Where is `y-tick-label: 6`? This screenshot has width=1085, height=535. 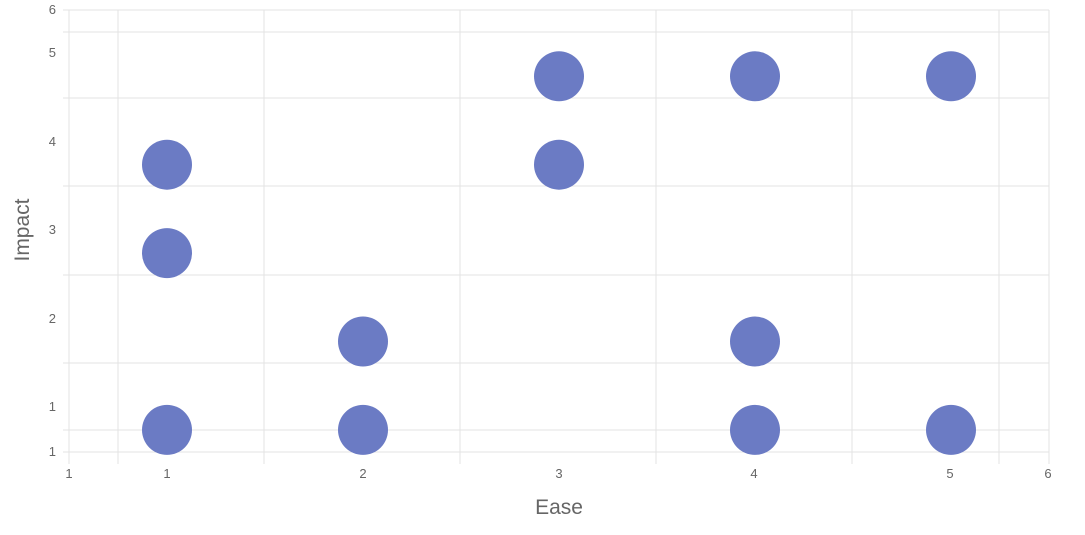
y-tick-label: 6 is located at coordinates (52, 9).